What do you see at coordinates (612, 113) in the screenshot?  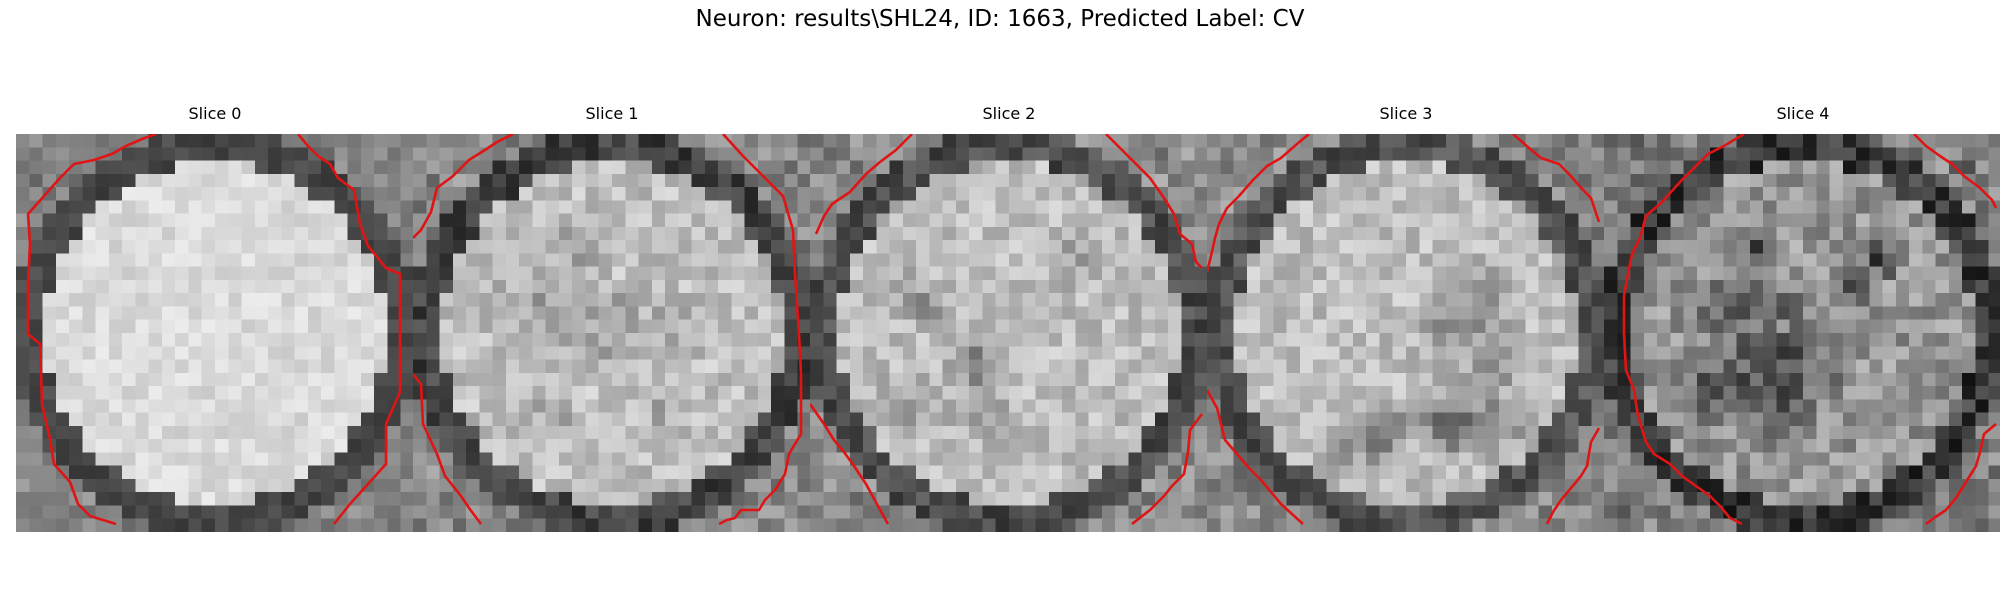 I see `slice-title-1: Slice 1` at bounding box center [612, 113].